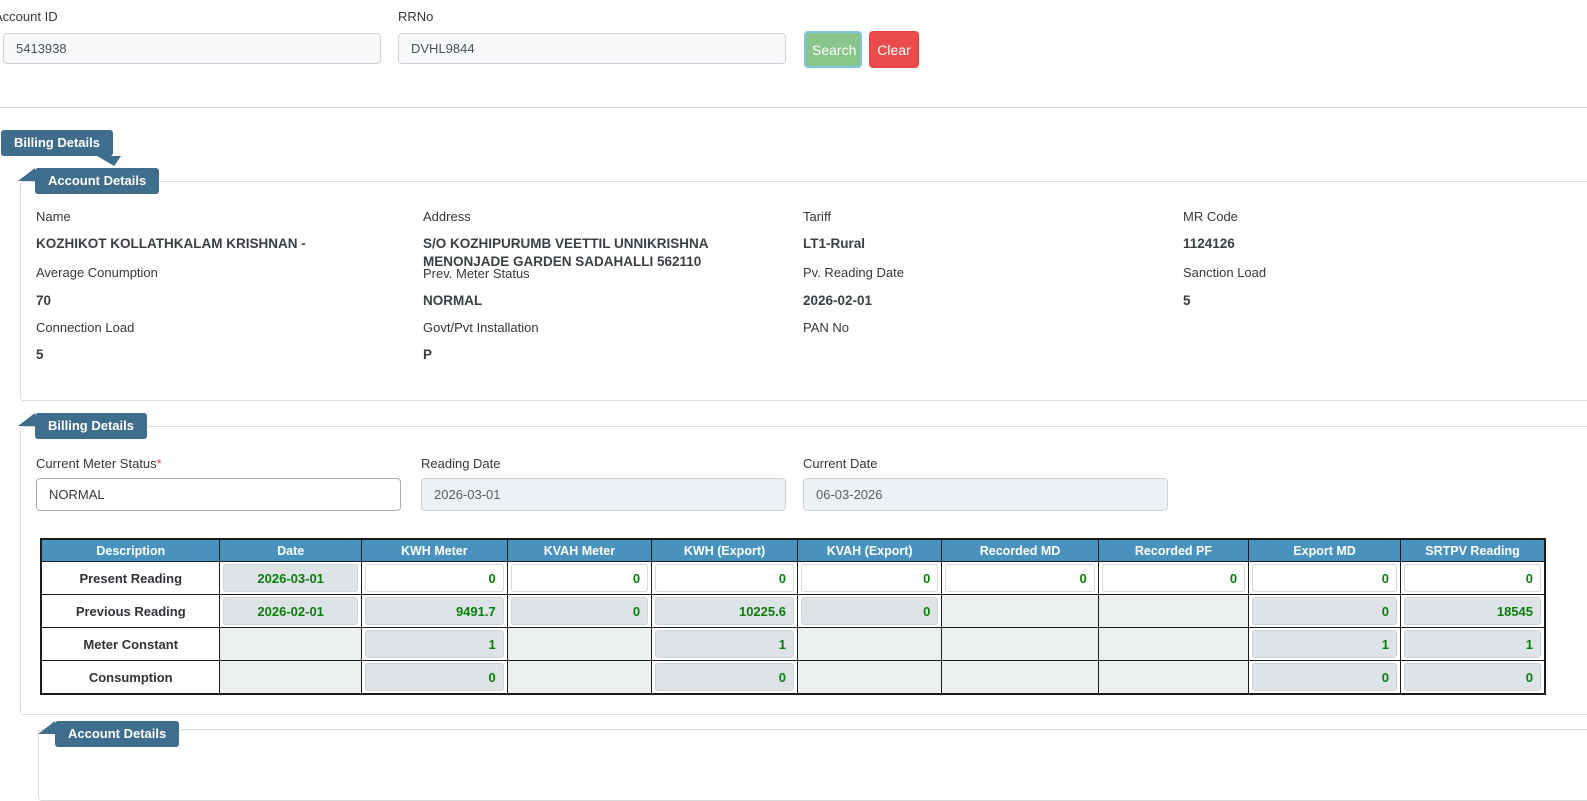  What do you see at coordinates (579, 550) in the screenshot?
I see `column-header: KVAH Meter` at bounding box center [579, 550].